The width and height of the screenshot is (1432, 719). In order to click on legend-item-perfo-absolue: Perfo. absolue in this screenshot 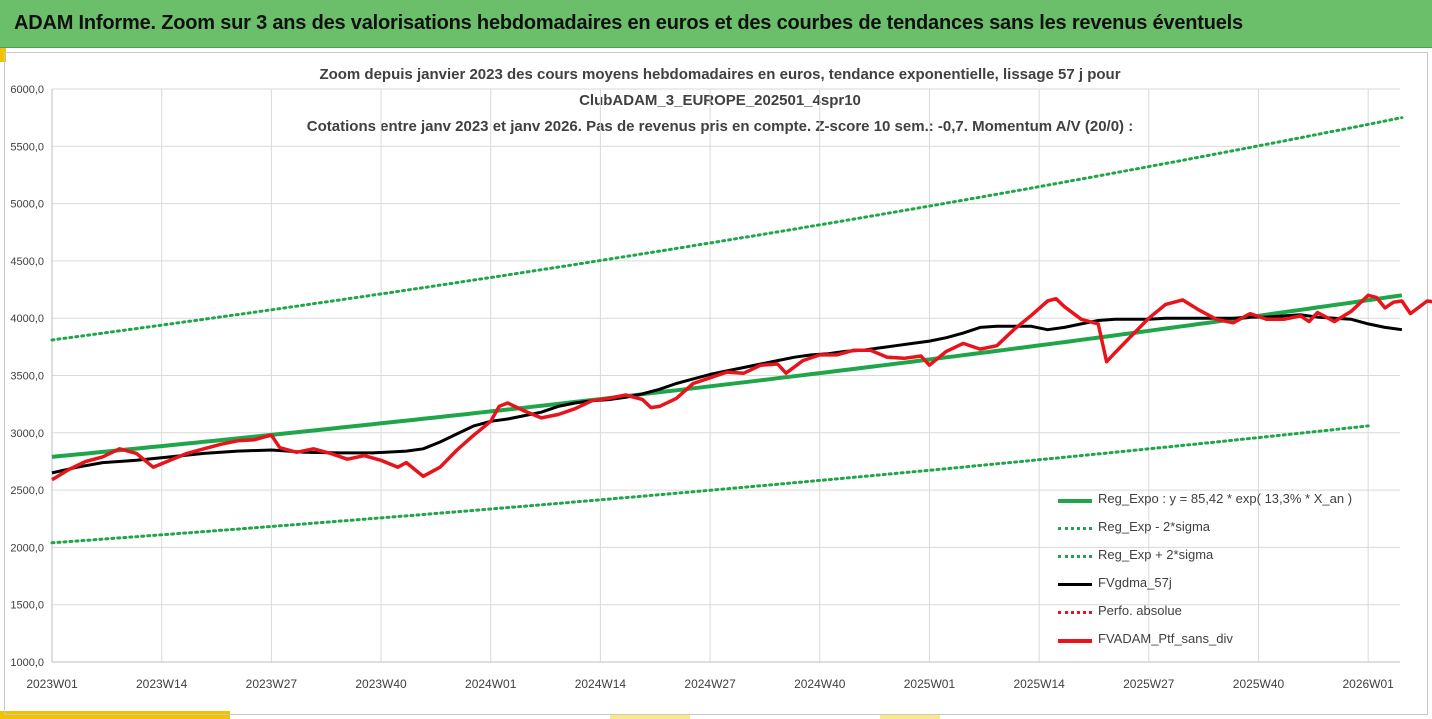, I will do `click(1223, 614)`.